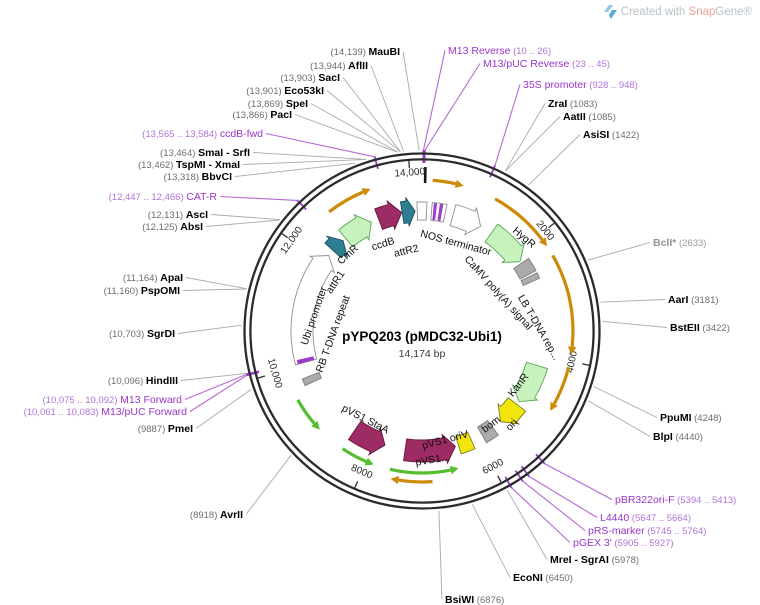  Describe the element at coordinates (487, 431) in the screenshot. I see `feature-bom` at that location.